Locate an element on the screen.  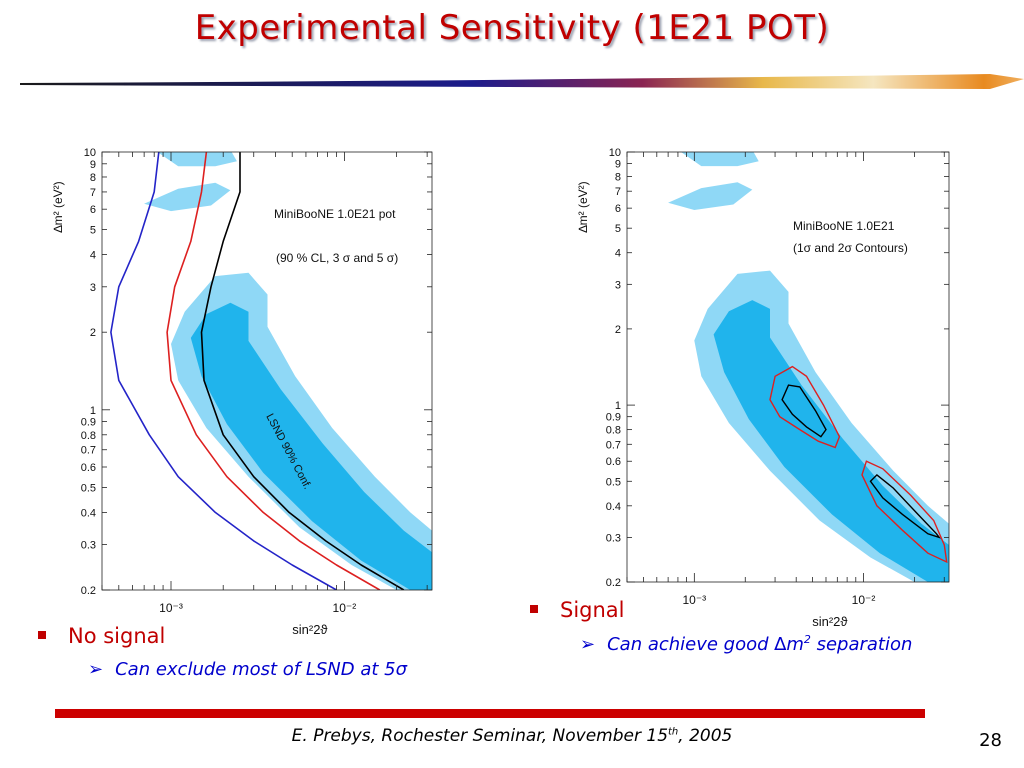
title-divider is located at coordinates (522, 81).